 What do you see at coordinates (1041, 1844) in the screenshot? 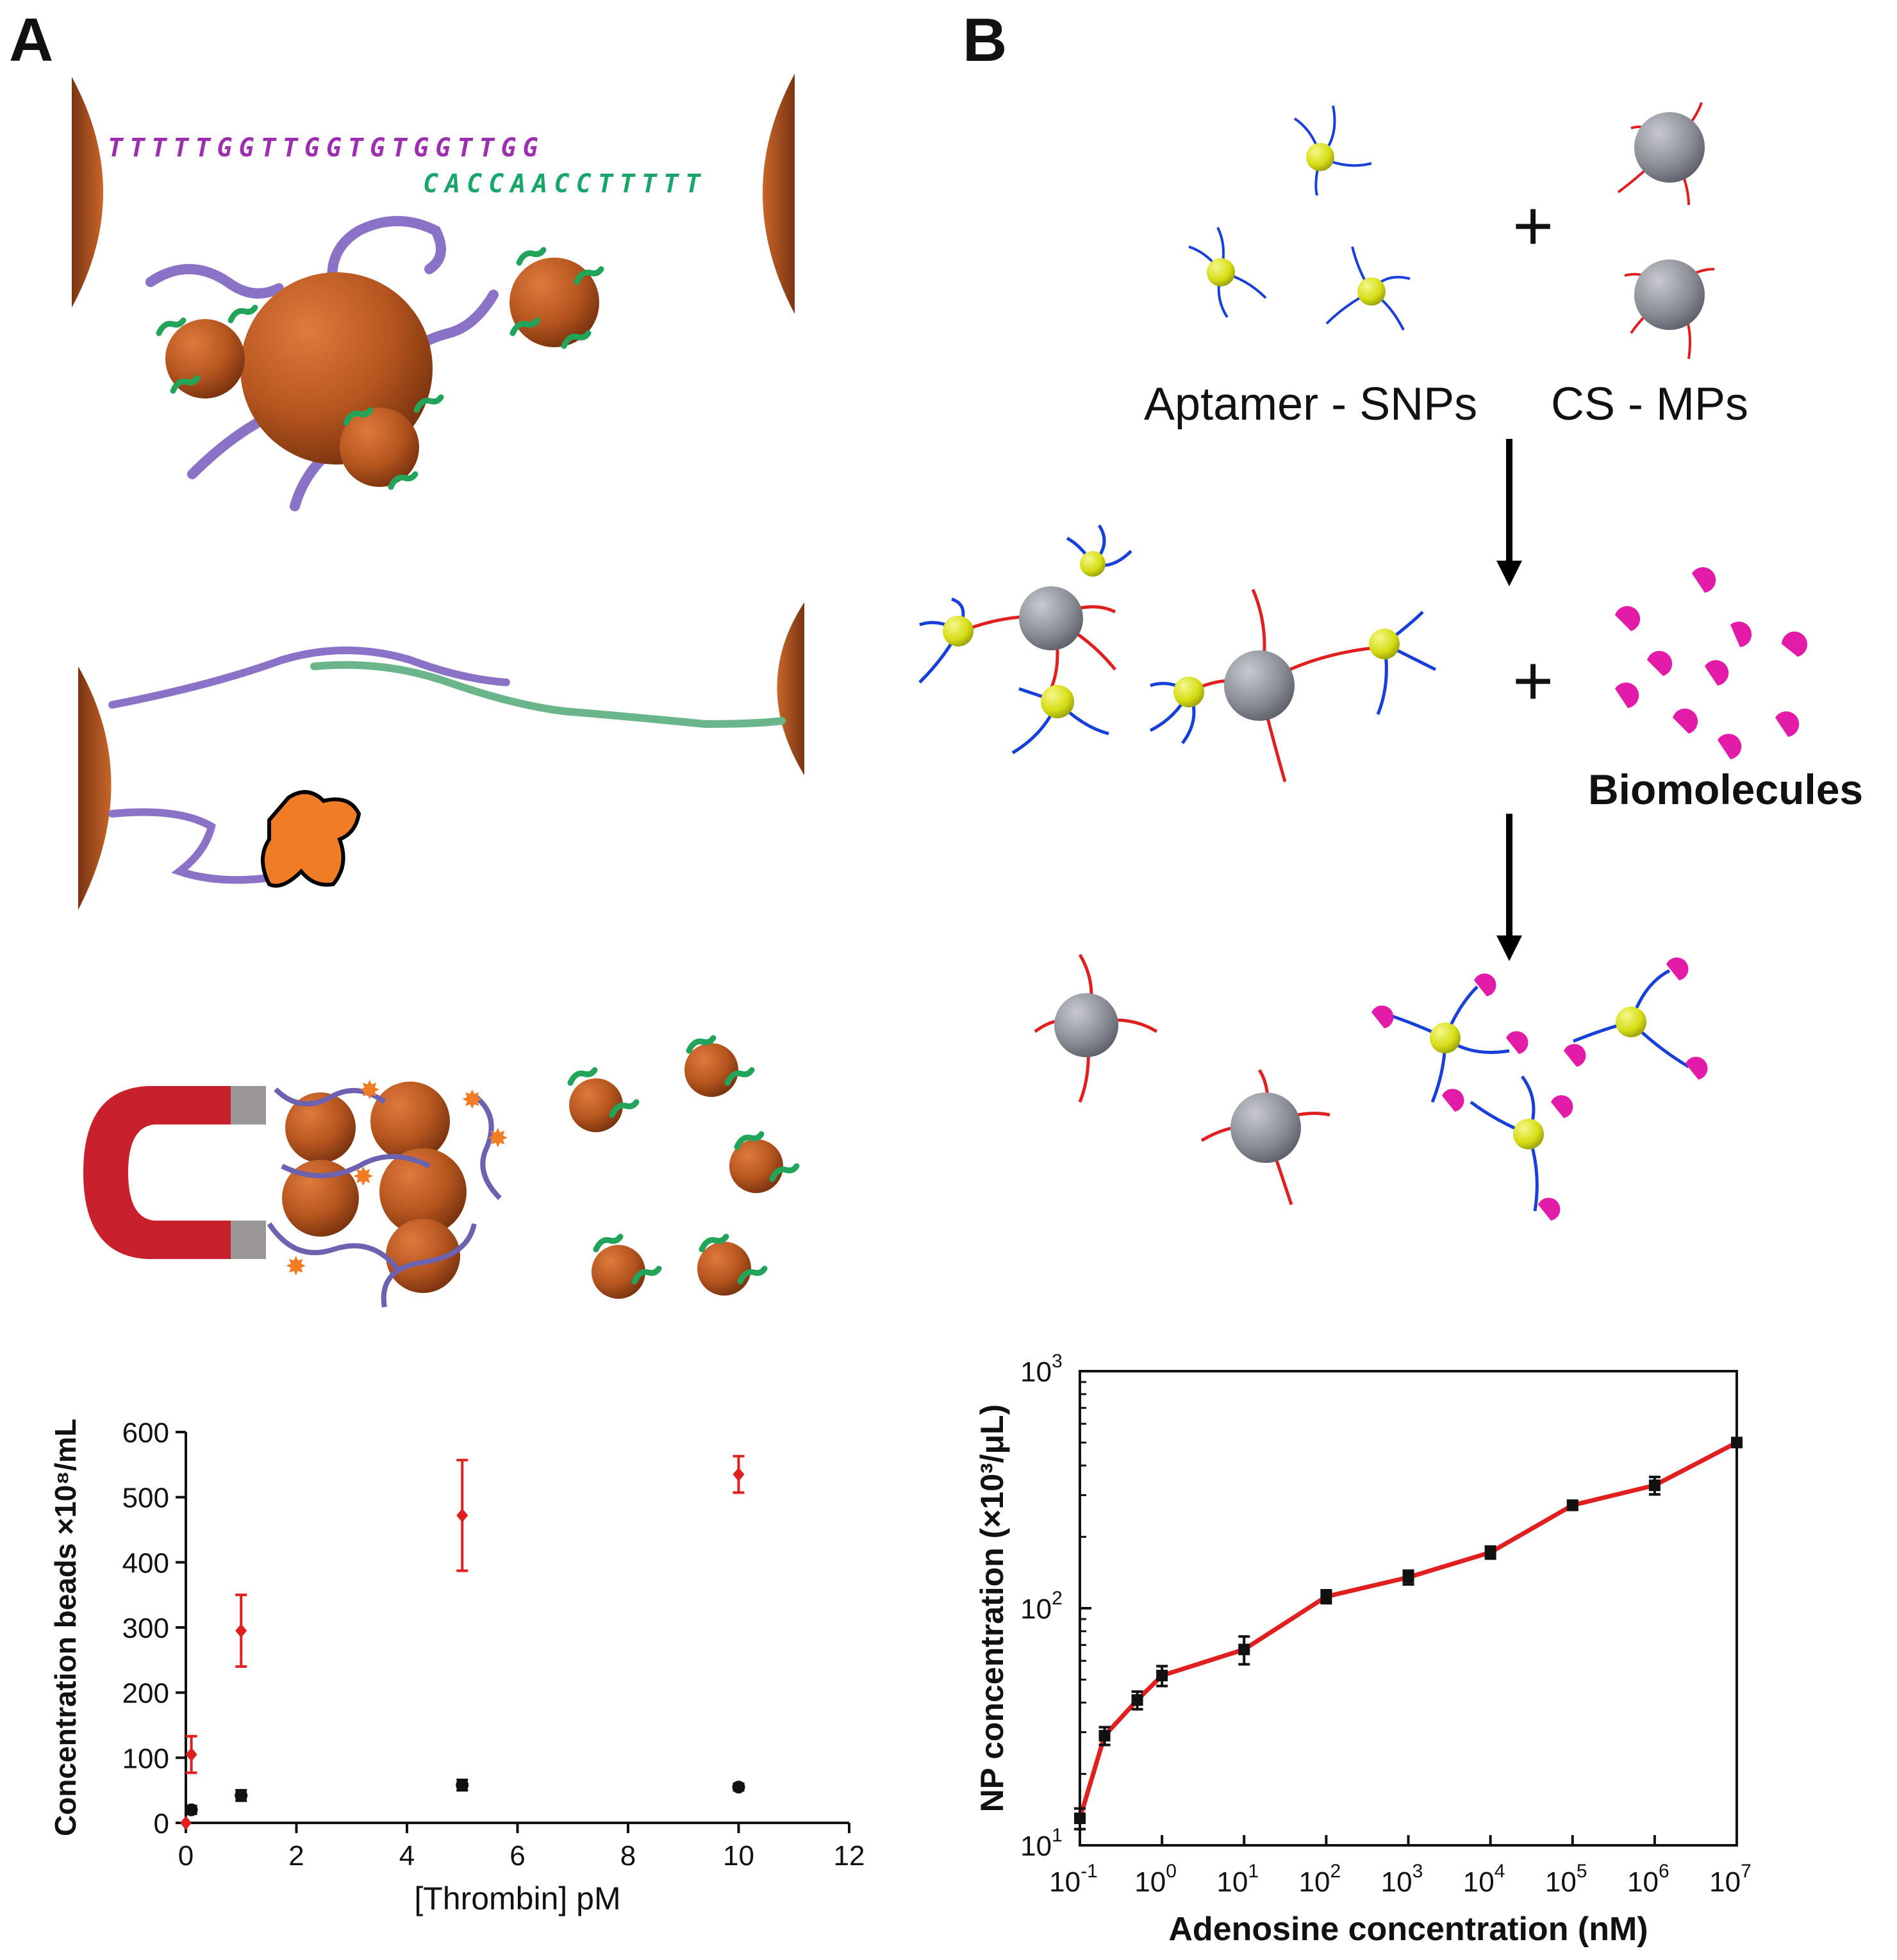
I see `y-tick-label: 10¹` at bounding box center [1041, 1844].